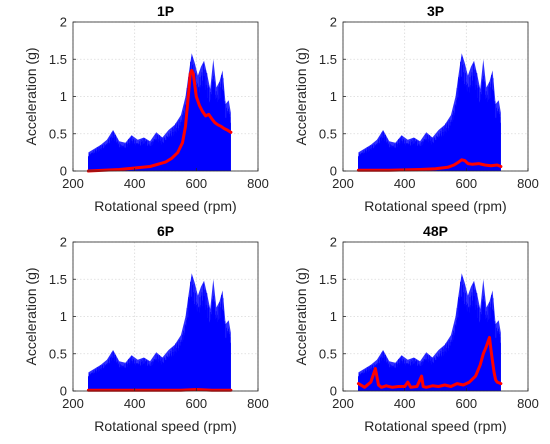 The width and height of the screenshot is (550, 444). Describe the element at coordinates (165, 11) in the screenshot. I see `chart-title: 1P` at that location.